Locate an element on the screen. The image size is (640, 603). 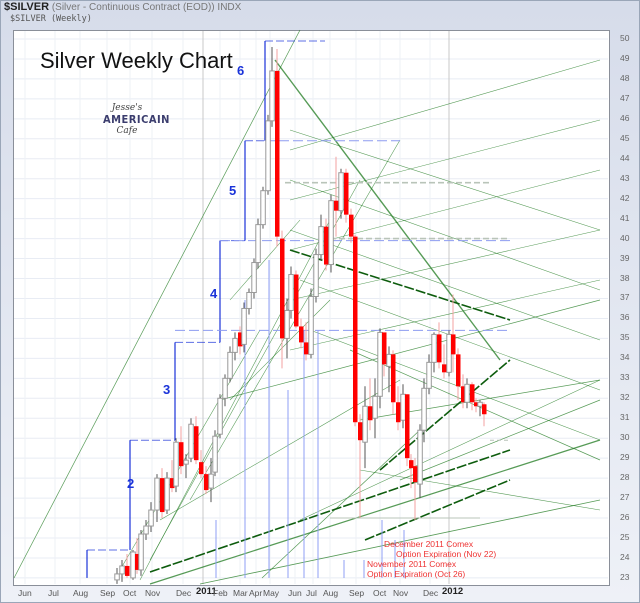
nov-expiry-line-1: November 2011 Comex is located at coordinates (412, 564).